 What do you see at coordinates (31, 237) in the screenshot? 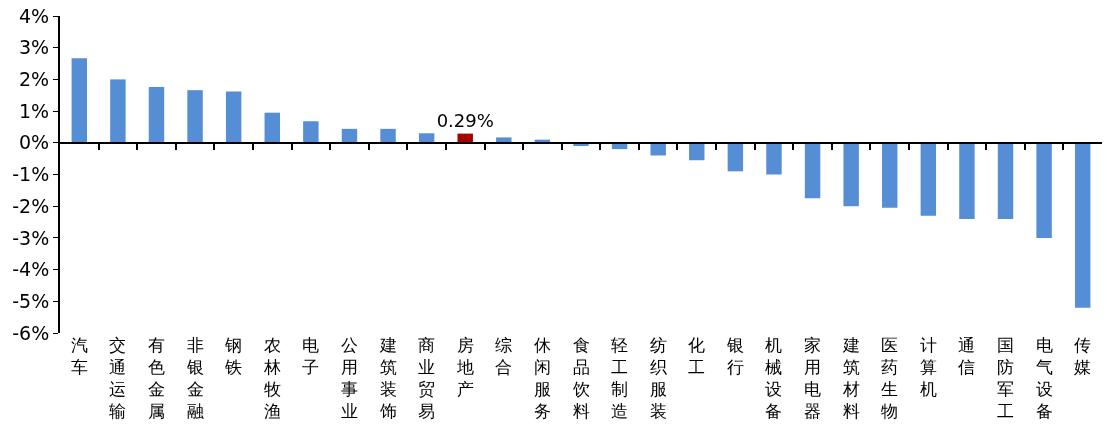
I see `y-tick-label: -3%` at bounding box center [31, 237].